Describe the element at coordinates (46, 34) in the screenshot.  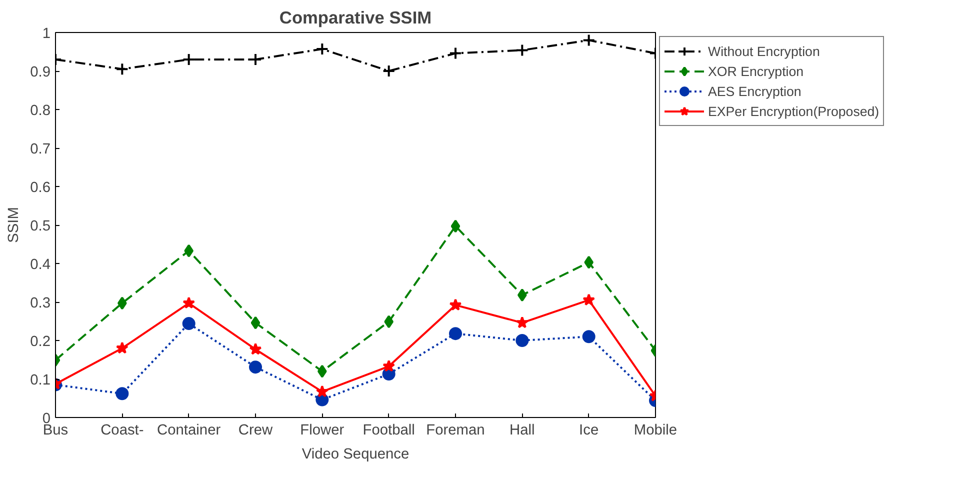
I see `y-tick-label: 1` at that location.